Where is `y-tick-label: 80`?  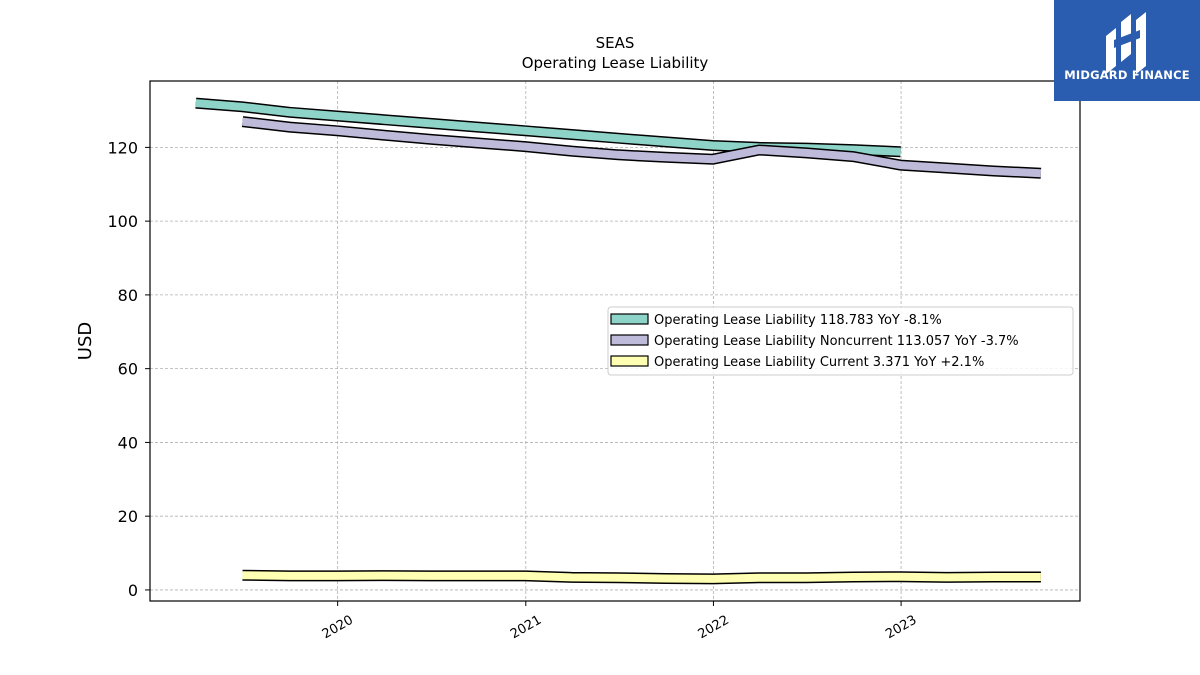
y-tick-label: 80 is located at coordinates (128, 295).